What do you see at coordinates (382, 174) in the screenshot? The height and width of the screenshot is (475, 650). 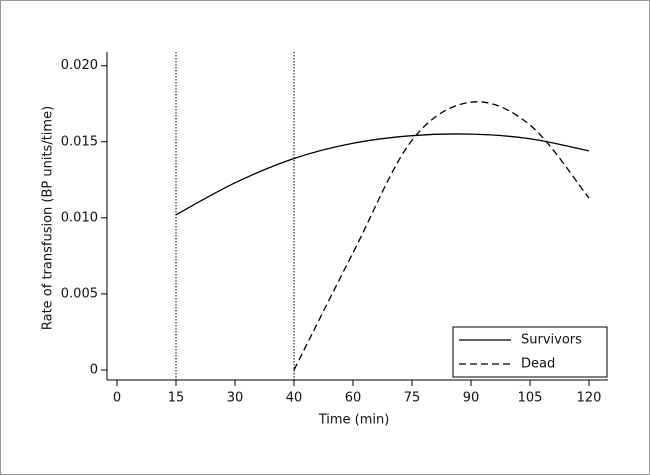 I see `series-line` at bounding box center [382, 174].